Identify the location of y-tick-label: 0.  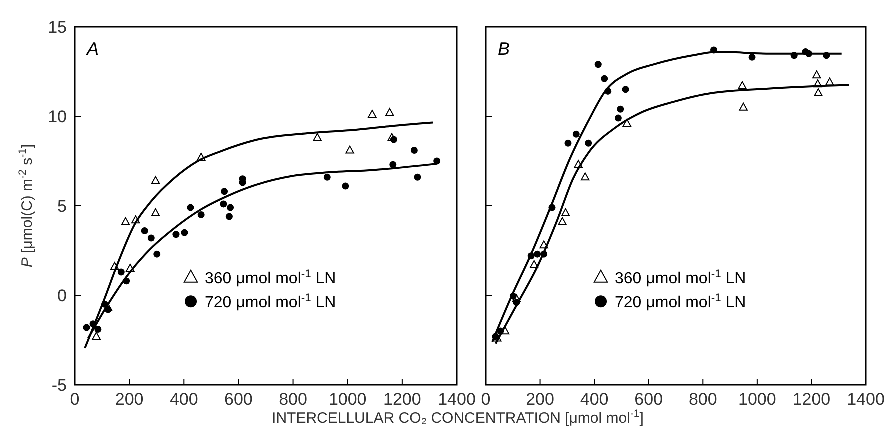
(62, 296).